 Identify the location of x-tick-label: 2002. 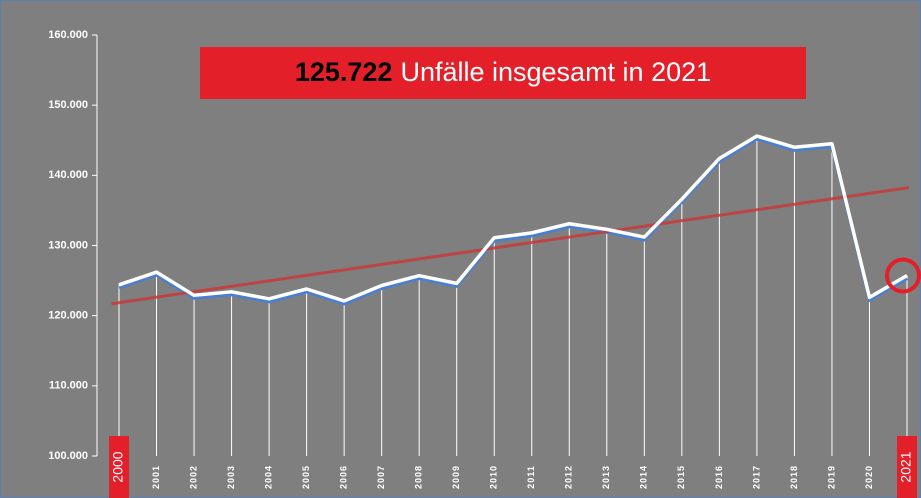
(193, 477).